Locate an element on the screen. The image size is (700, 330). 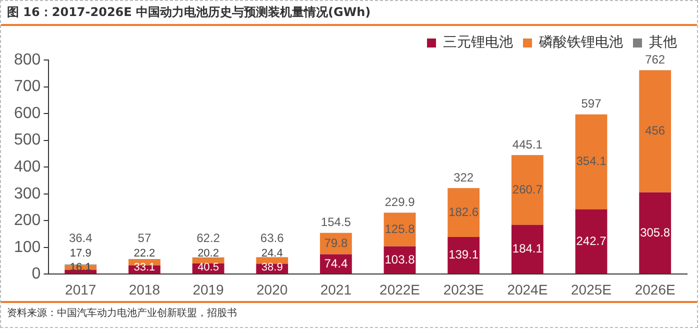
y-tick-label: 200 is located at coordinates (27, 221).